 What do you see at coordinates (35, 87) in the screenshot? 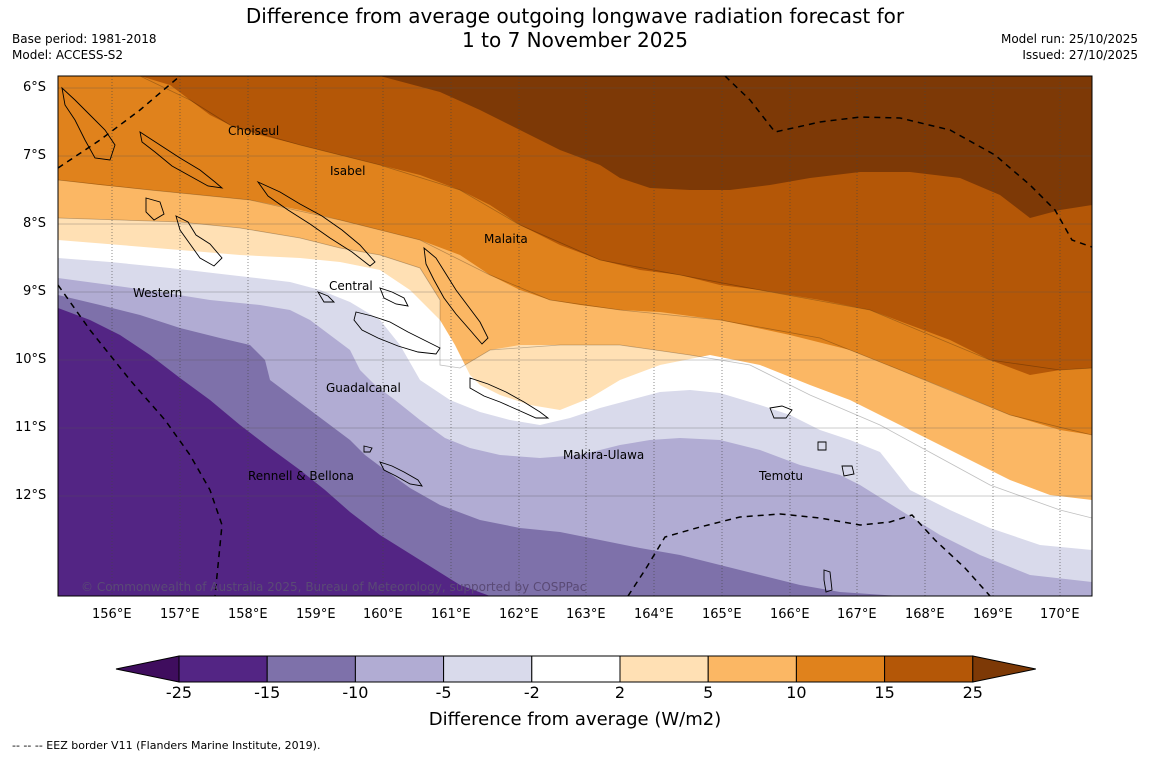
I see `lat-label: 6°S` at bounding box center [35, 87].